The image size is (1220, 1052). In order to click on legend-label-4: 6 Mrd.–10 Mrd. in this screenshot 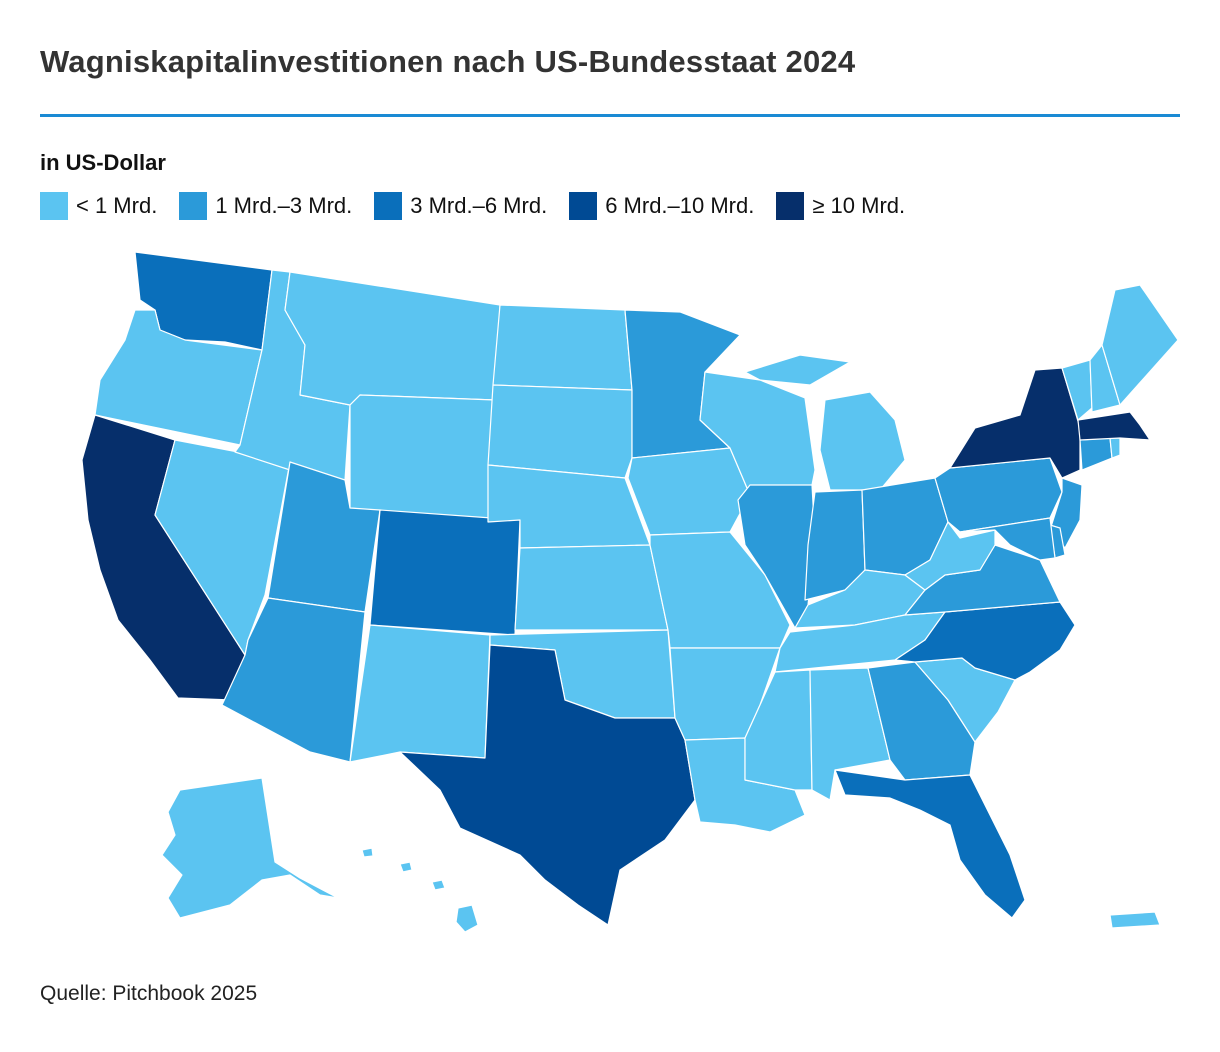, I will do `click(680, 205)`.